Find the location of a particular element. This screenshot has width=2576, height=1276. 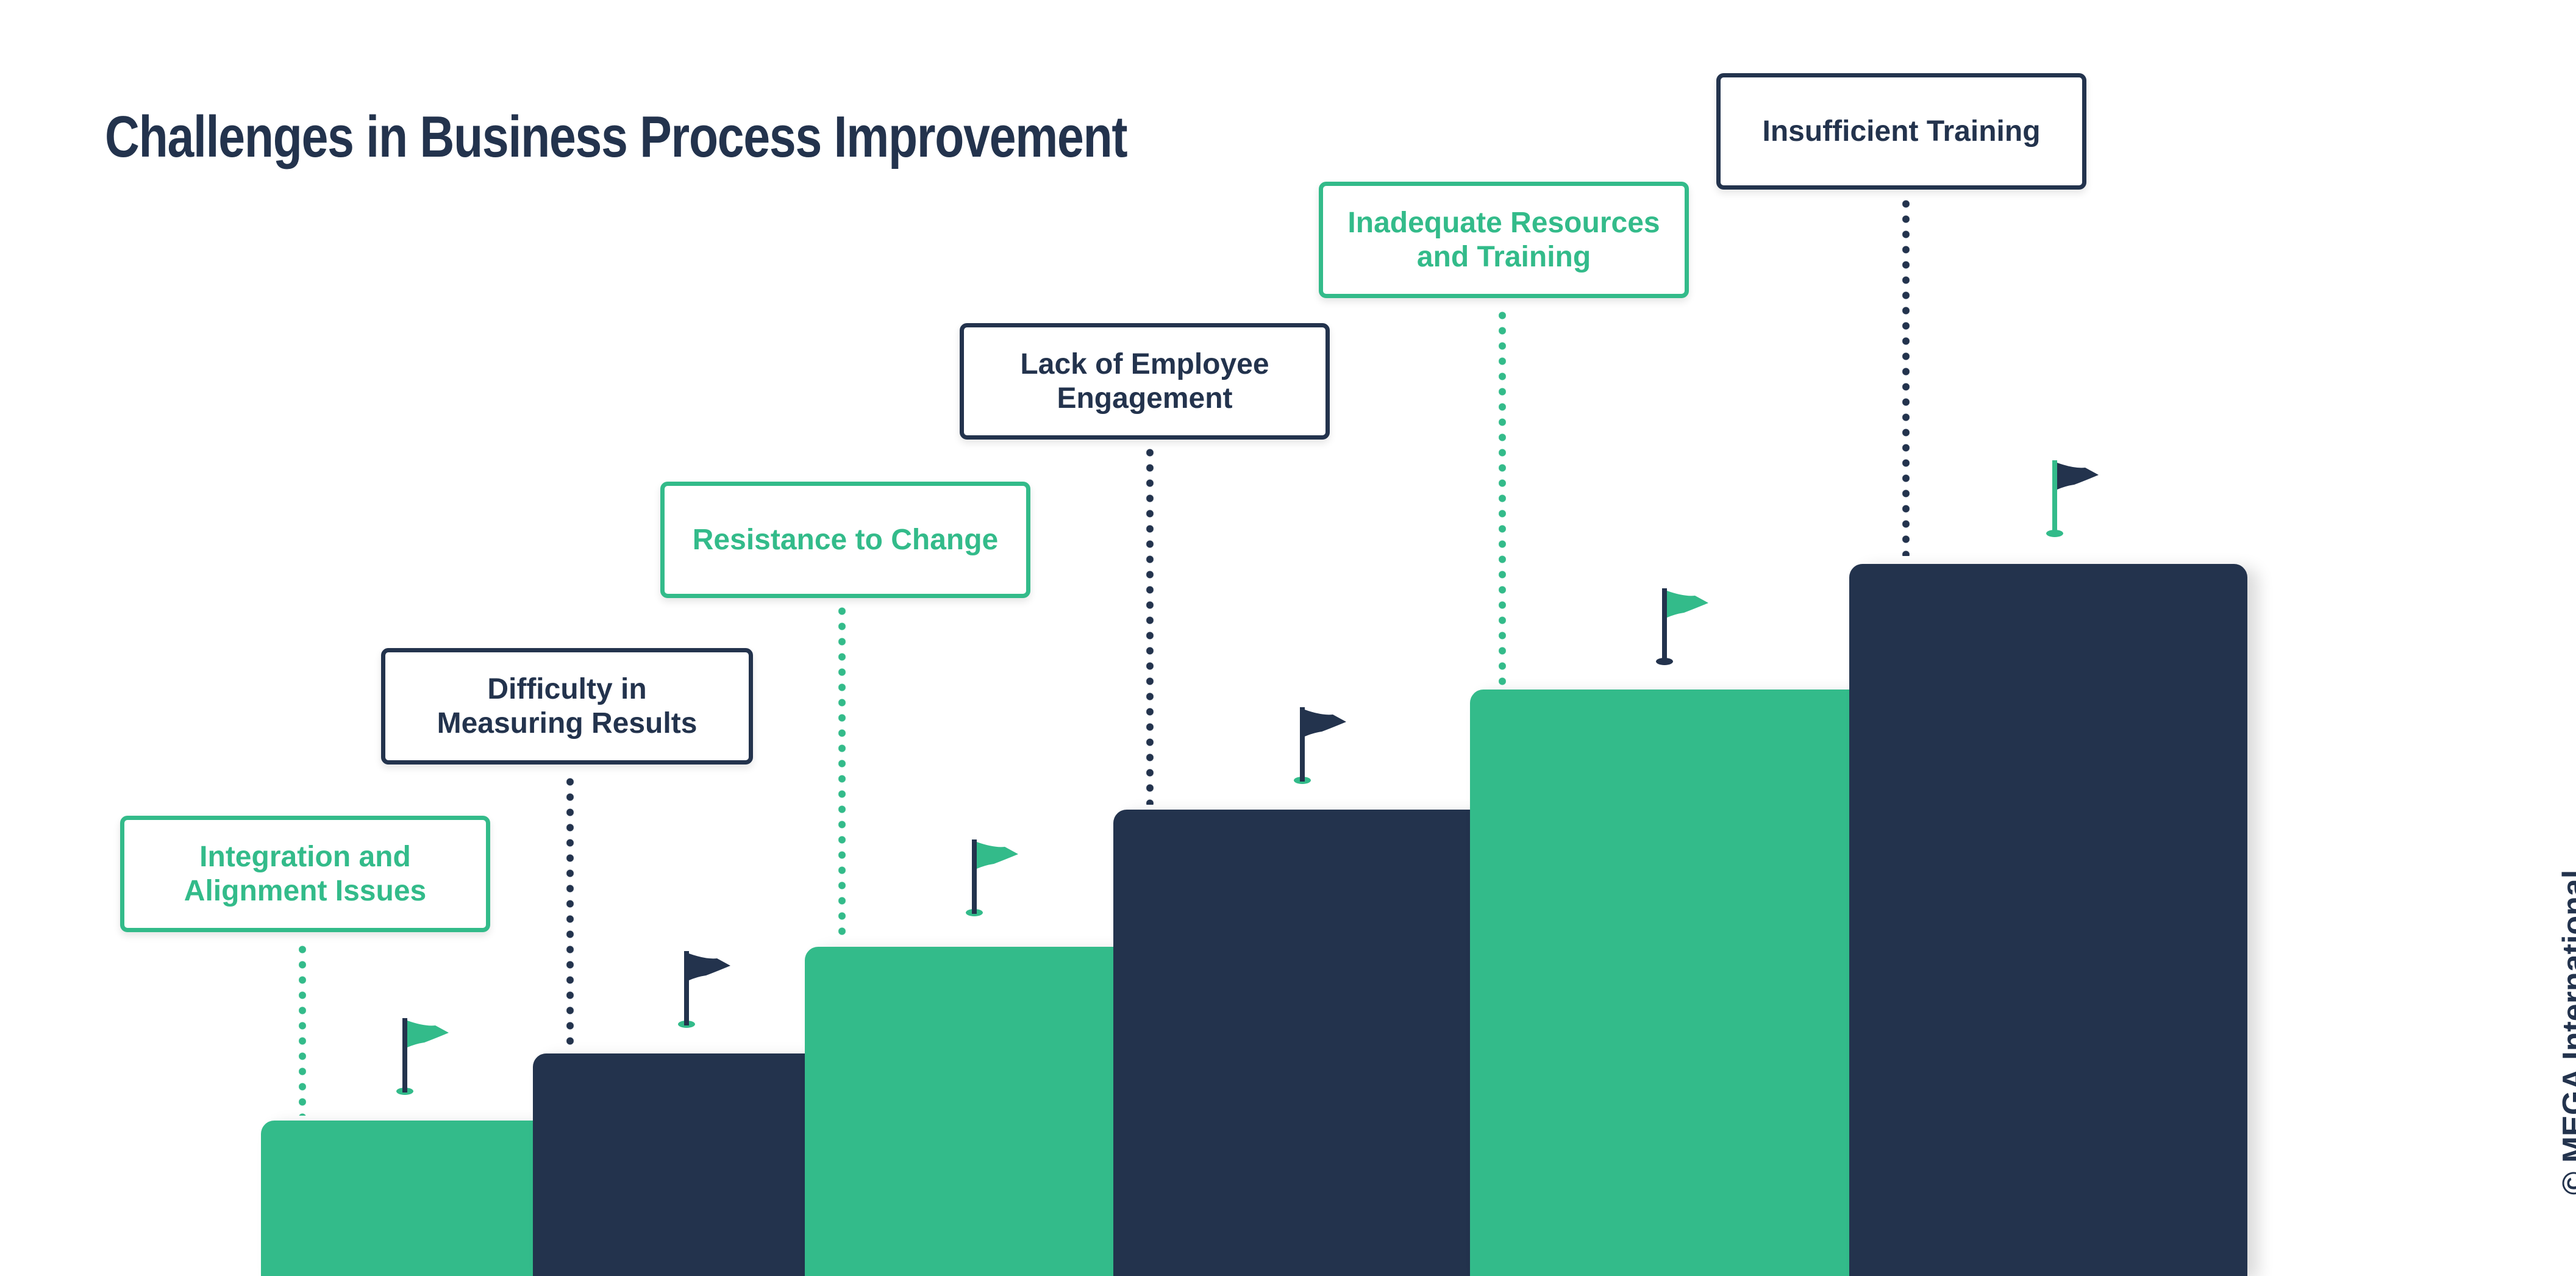

step-label-1: Integration and Alignment Issues is located at coordinates (305, 874).